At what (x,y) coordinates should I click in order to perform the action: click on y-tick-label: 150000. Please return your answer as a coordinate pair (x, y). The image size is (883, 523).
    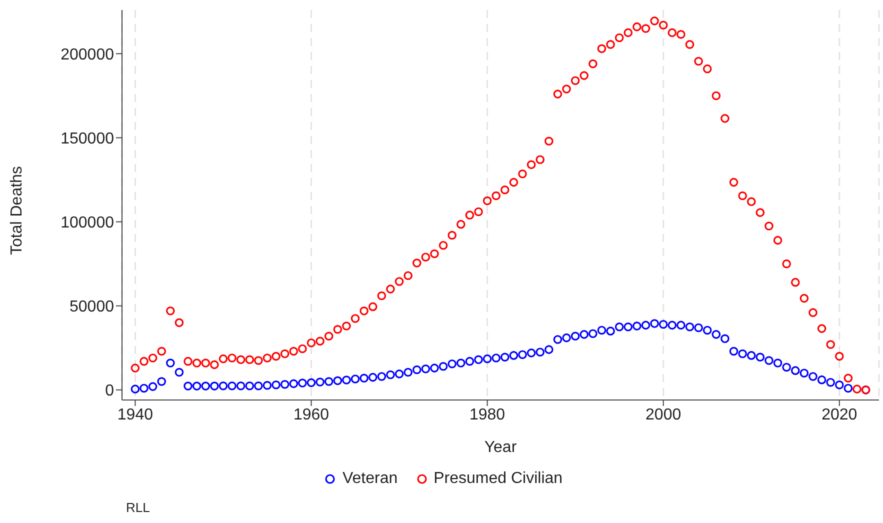
    Looking at the image, I should click on (87, 139).